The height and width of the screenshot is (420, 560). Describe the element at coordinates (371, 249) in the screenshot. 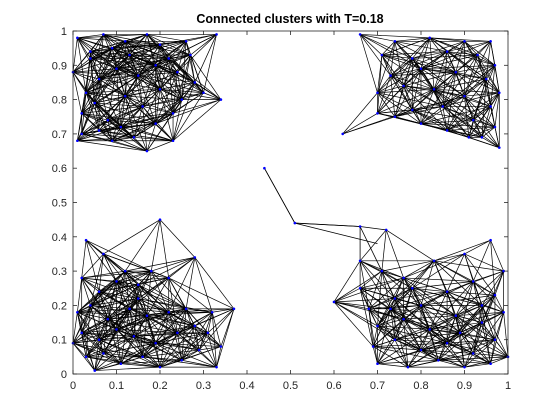

I see `edge-bridge` at that location.